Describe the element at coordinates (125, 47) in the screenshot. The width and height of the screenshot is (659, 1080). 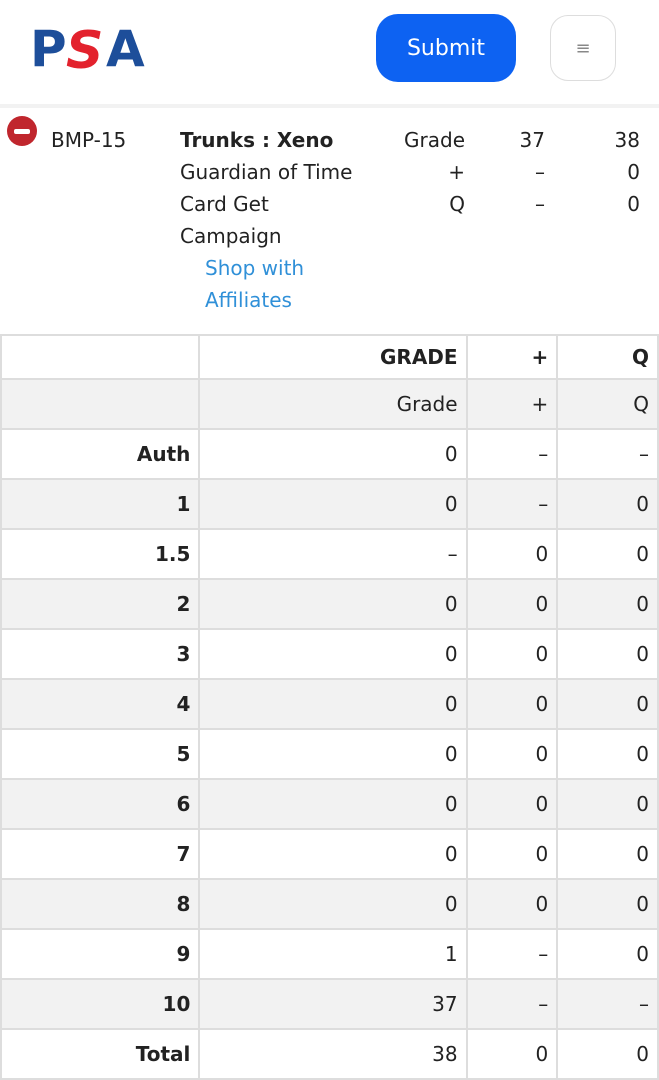
I see `svg-text: A` at that location.